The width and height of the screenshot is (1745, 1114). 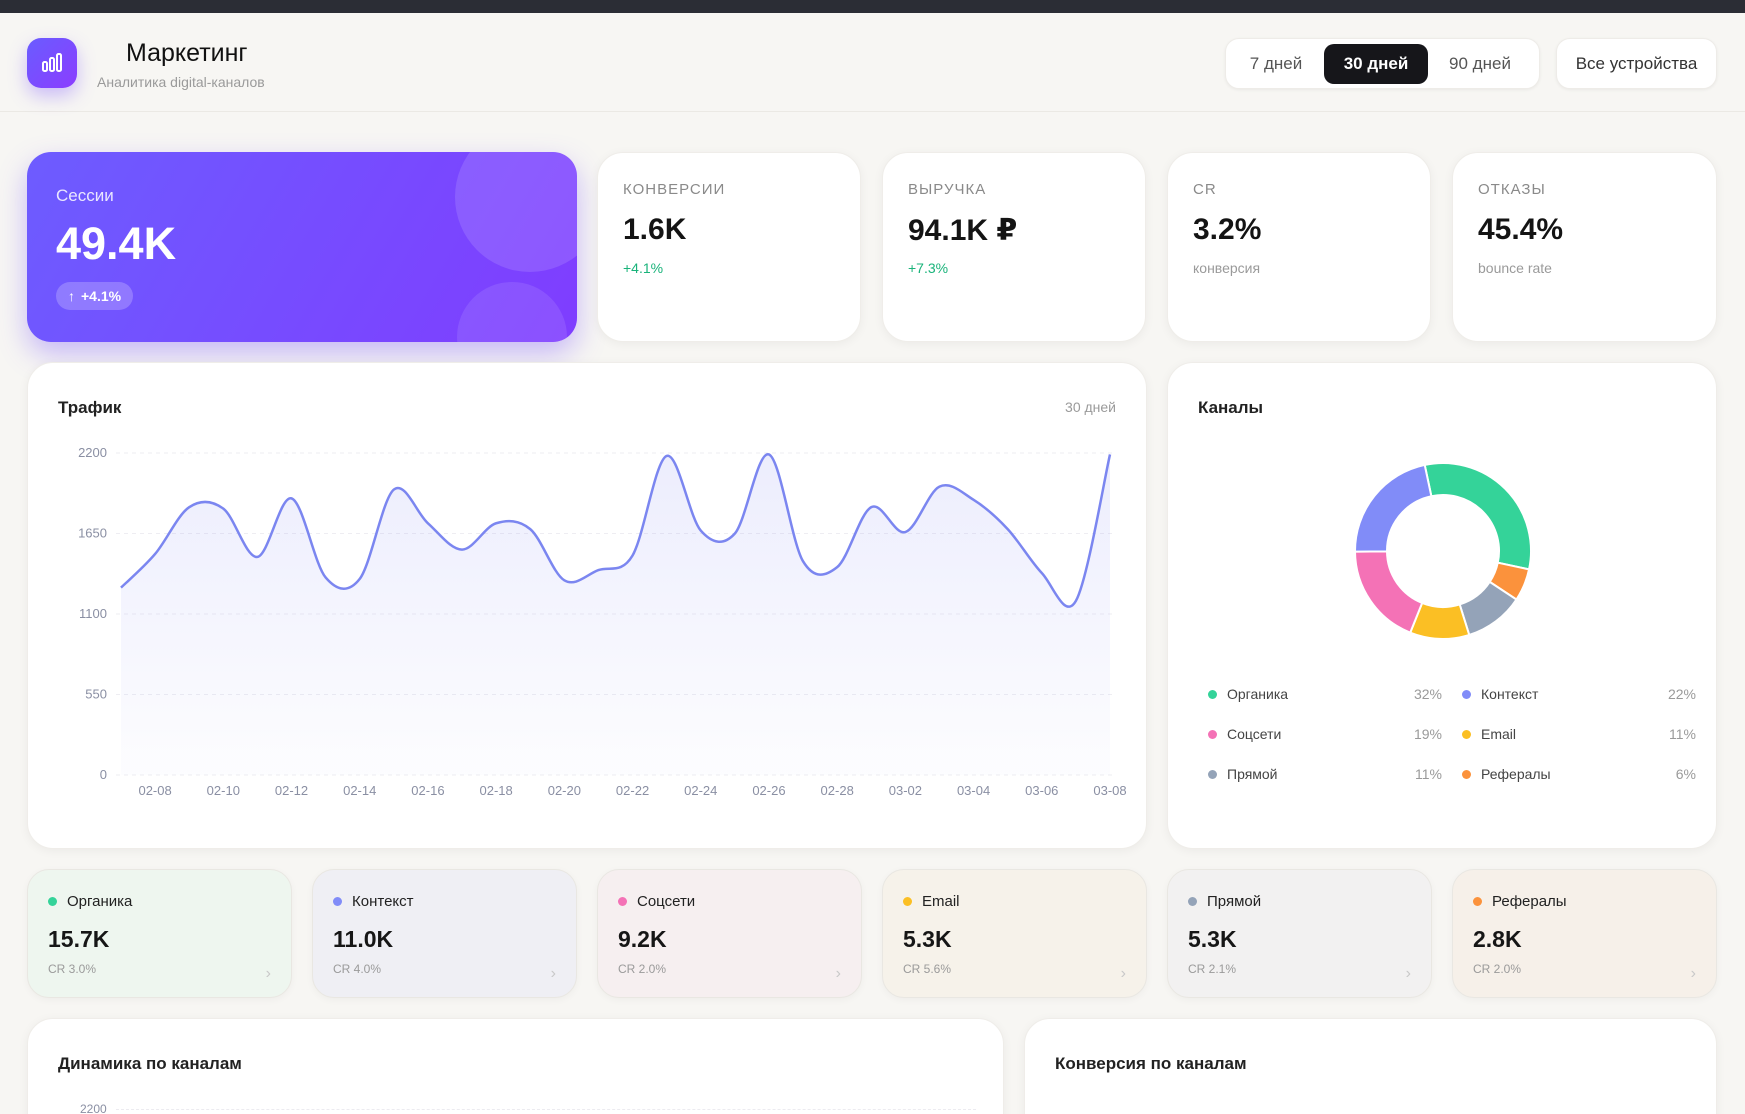 I want to click on x-tick-label: 03-06, so click(x=1041, y=790).